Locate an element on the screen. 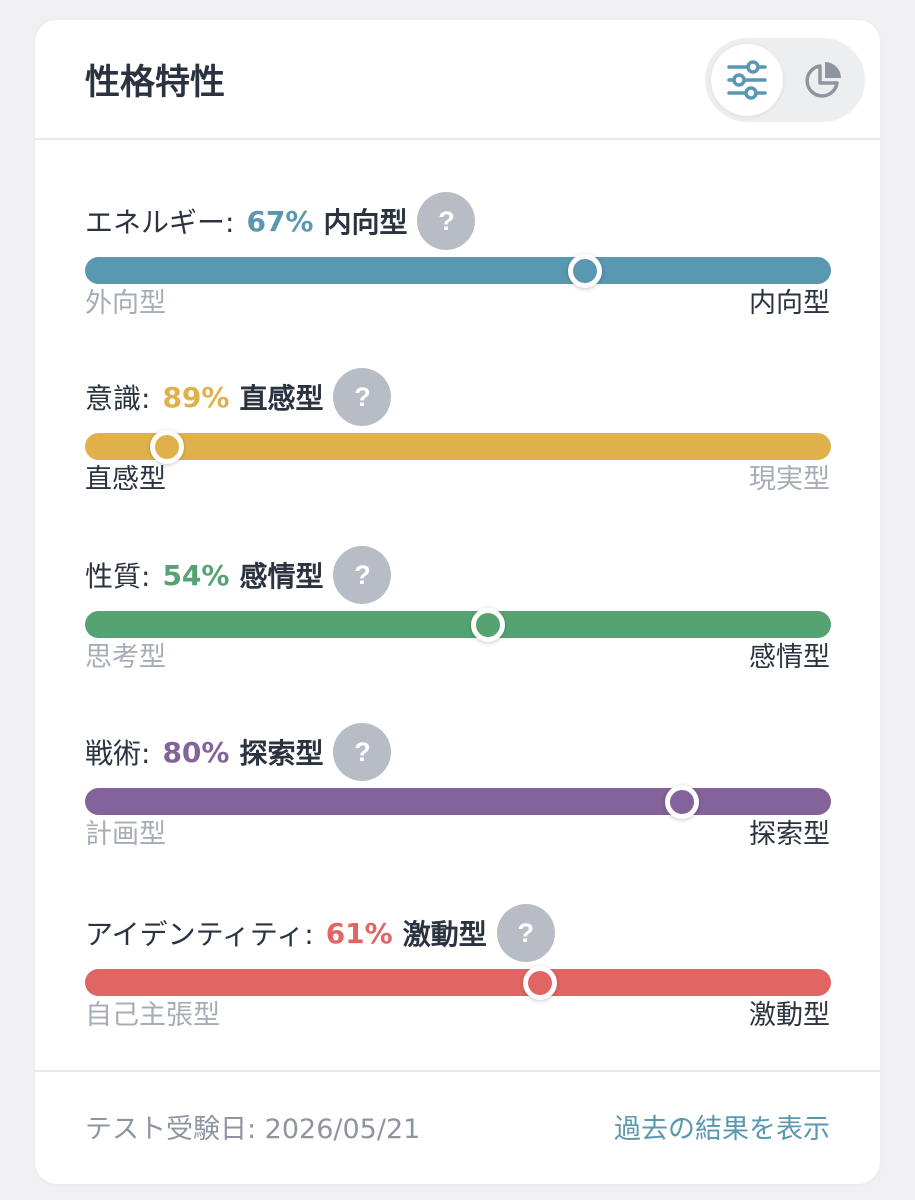 The width and height of the screenshot is (915, 1200). card-footer: テスト受験日: 2026/05/21 過去の結果を表示 is located at coordinates (457, 1127).